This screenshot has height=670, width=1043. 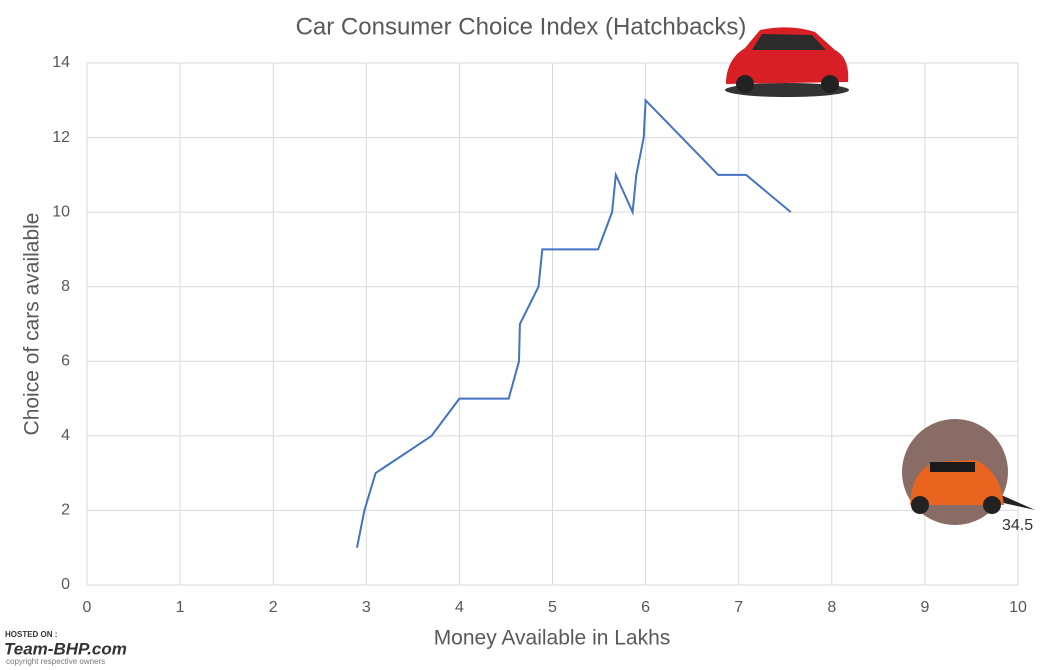 What do you see at coordinates (65, 435) in the screenshot?
I see `y-tick-label: 4` at bounding box center [65, 435].